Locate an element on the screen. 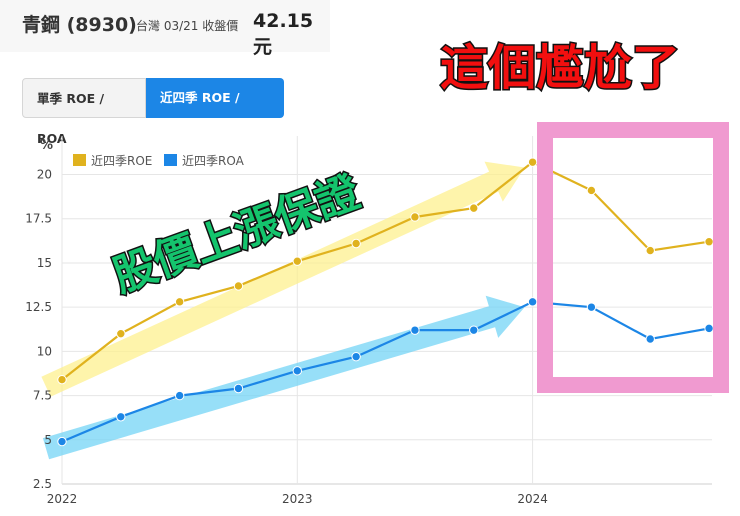 Image resolution: width=740 pixels, height=516 pixels. market-info: 台灣 03/21 收盤價 is located at coordinates (187, 25).